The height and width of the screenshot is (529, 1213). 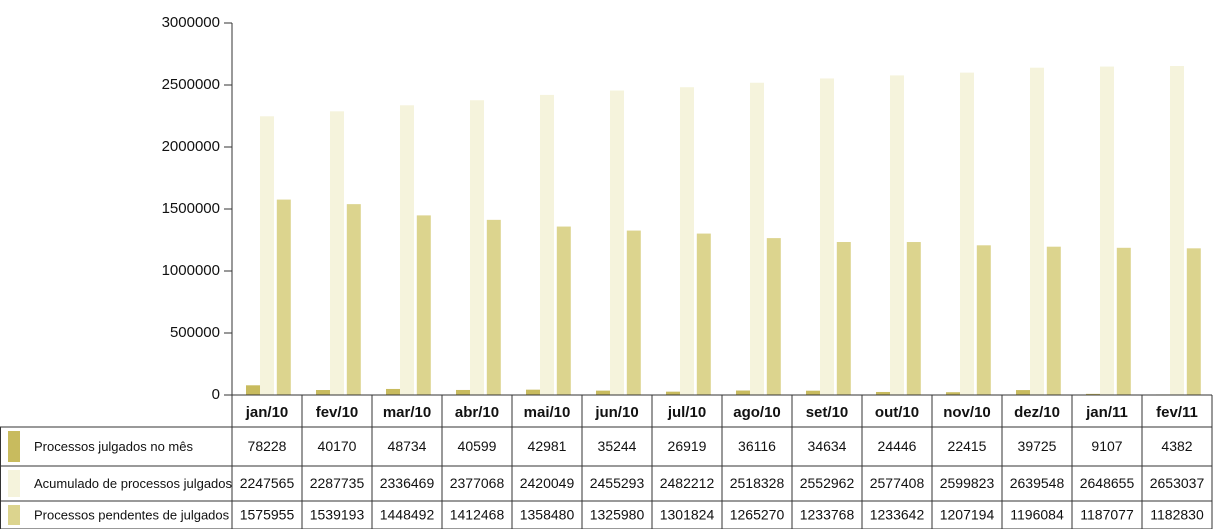 What do you see at coordinates (547, 412) in the screenshot?
I see `x-tick-label: mai/10` at bounding box center [547, 412].